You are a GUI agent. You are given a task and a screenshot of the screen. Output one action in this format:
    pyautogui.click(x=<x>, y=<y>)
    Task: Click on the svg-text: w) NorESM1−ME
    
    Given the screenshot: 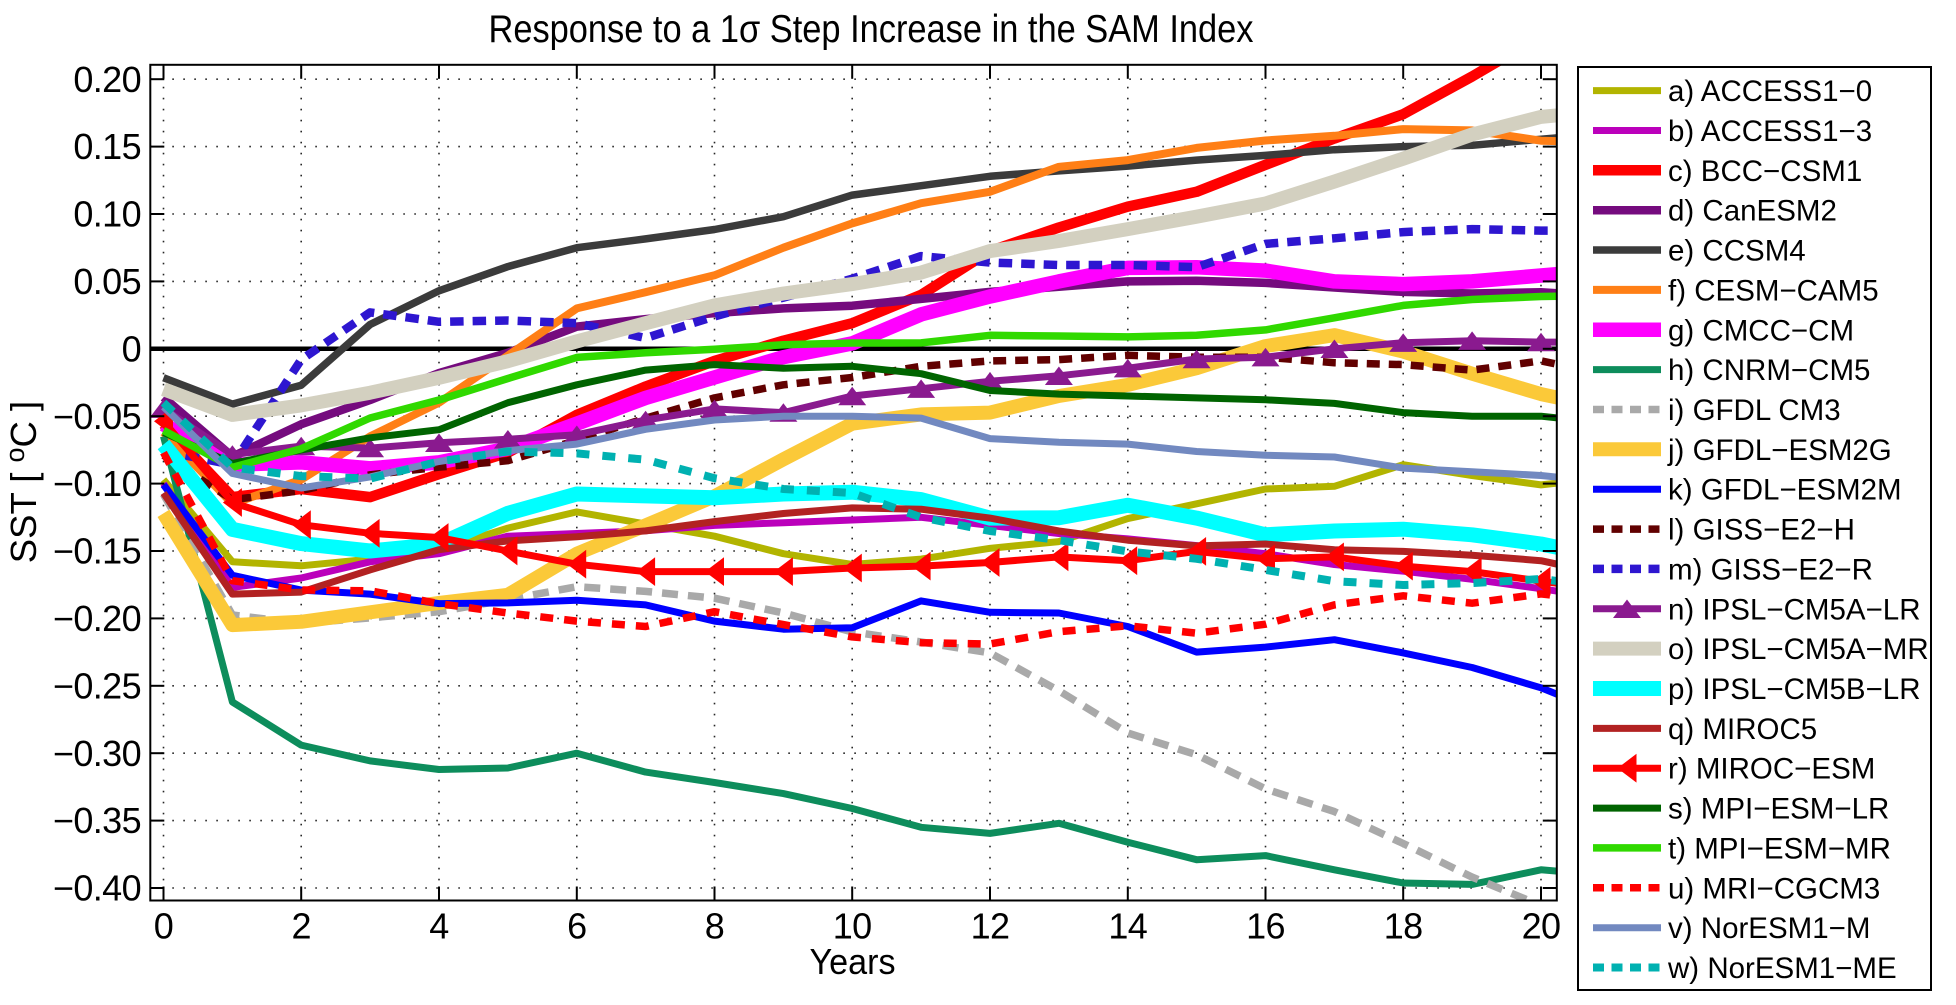 What is the action you would take?
    pyautogui.click(x=1782, y=968)
    